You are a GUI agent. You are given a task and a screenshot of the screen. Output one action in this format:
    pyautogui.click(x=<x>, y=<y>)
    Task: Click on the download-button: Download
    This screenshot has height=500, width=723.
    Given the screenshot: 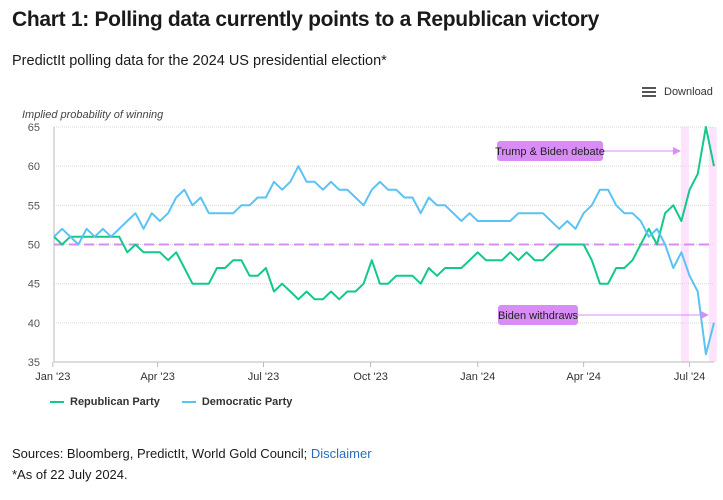 What is the action you would take?
    pyautogui.click(x=677, y=92)
    